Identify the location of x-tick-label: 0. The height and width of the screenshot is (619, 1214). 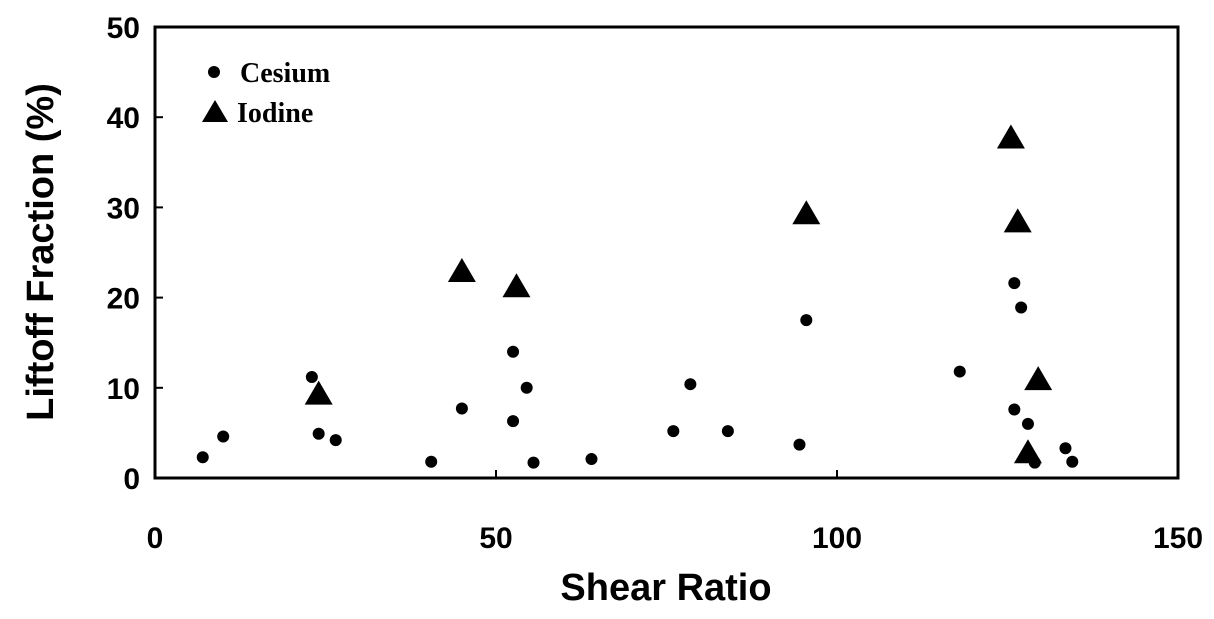
(155, 538).